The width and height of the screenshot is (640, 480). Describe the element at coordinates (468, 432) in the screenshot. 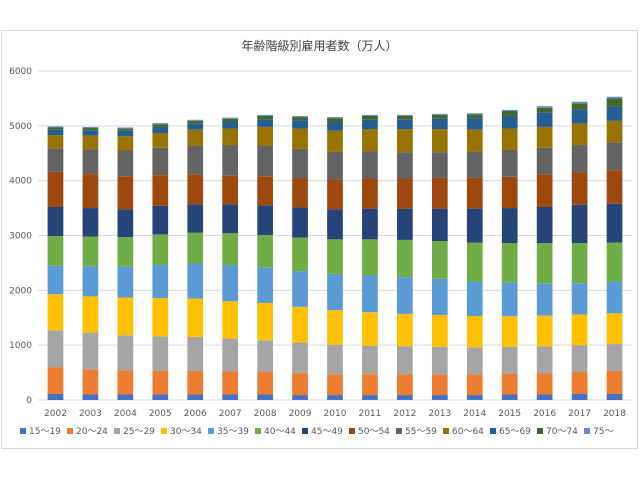

I see `legend-label: 60～64` at that location.